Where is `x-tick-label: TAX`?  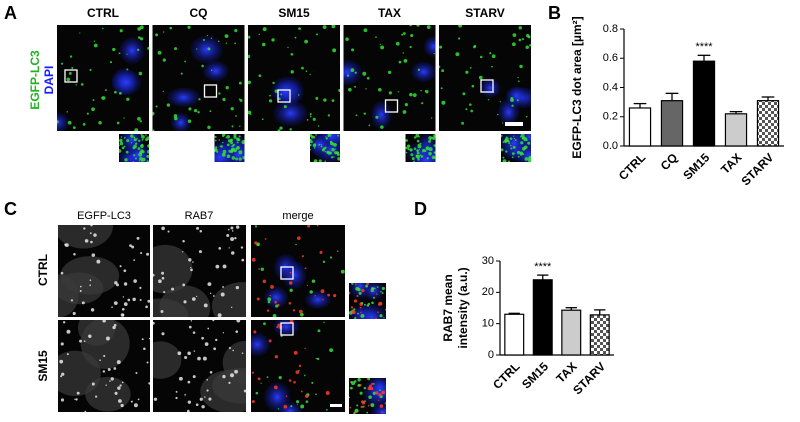
x-tick-label: TAX is located at coordinates (731, 163).